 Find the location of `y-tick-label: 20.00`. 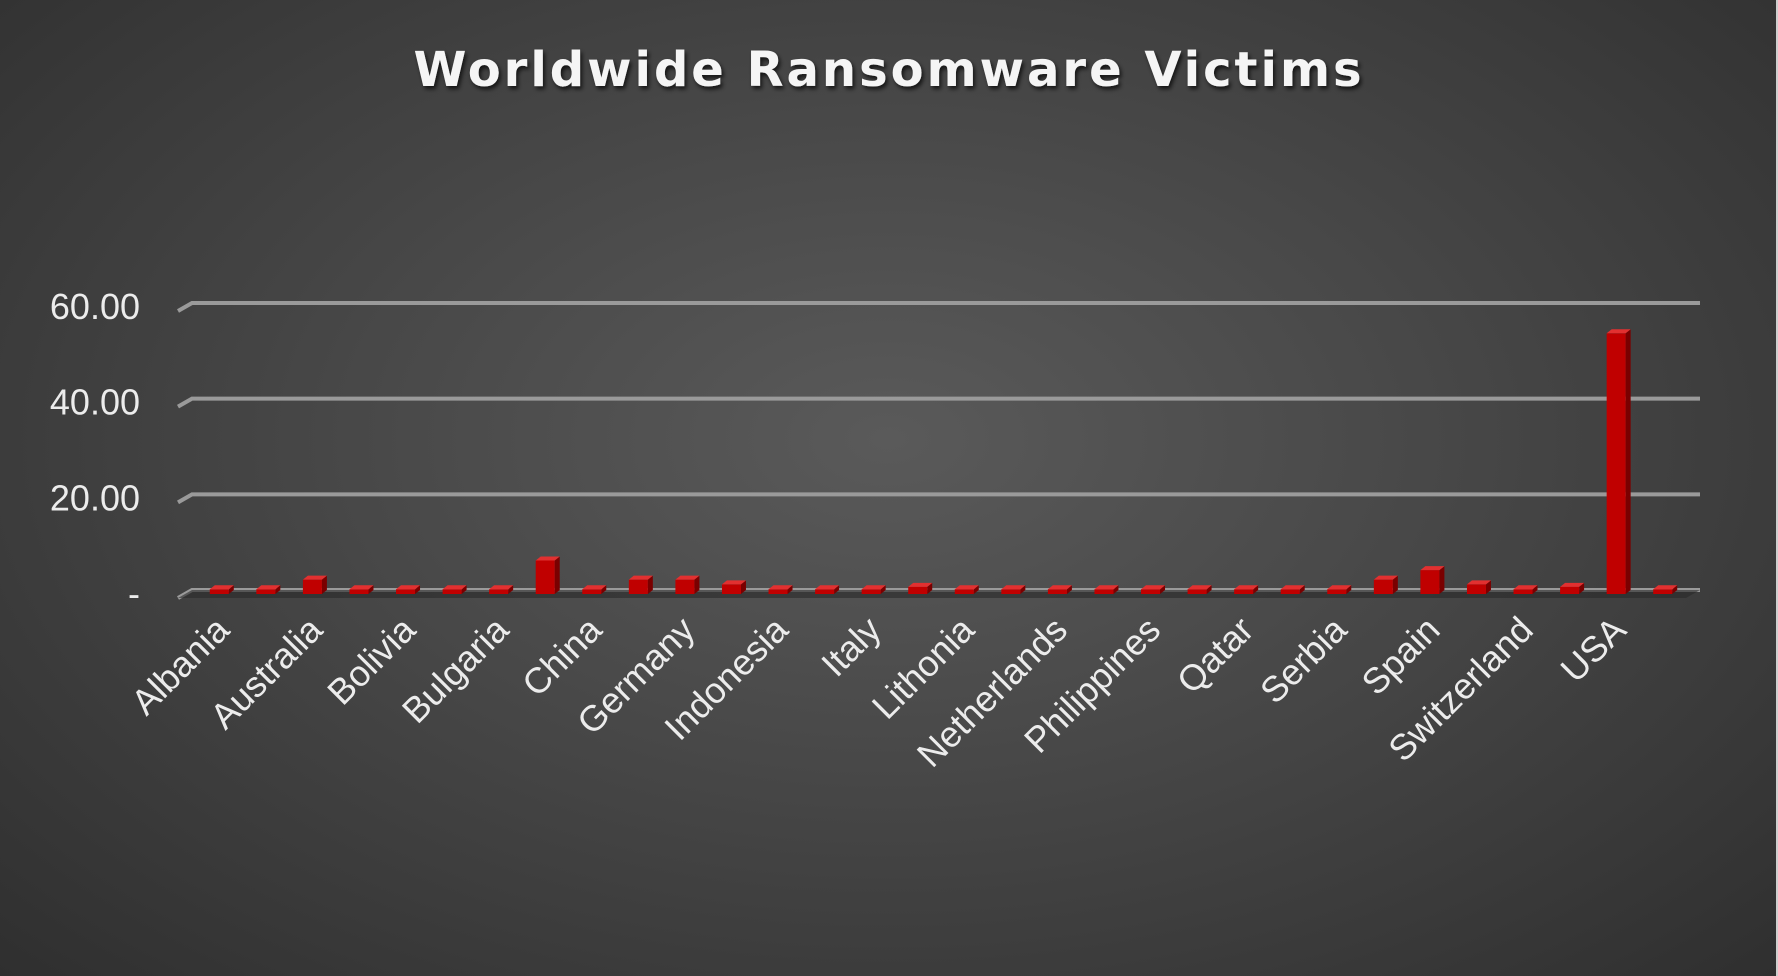

y-tick-label: 20.00 is located at coordinates (95, 497).